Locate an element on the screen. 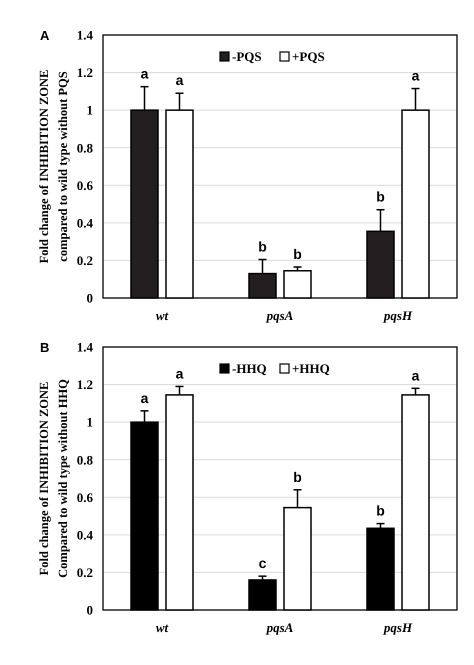 The width and height of the screenshot is (474, 665). legend-label: -PQS is located at coordinates (247, 56).